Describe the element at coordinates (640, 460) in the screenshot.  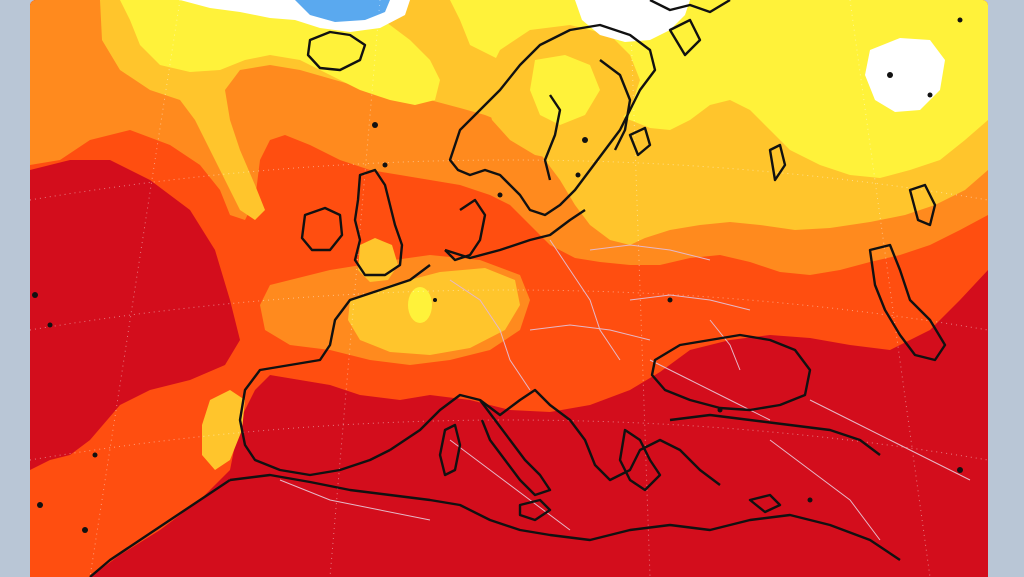
I see `coast-greece` at that location.